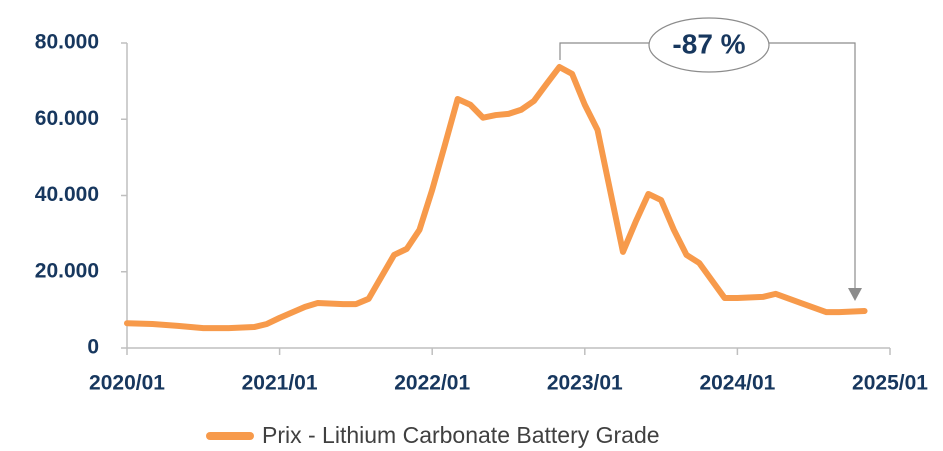 This screenshot has width=943, height=451. I want to click on y-tick-label: 0, so click(93, 347).